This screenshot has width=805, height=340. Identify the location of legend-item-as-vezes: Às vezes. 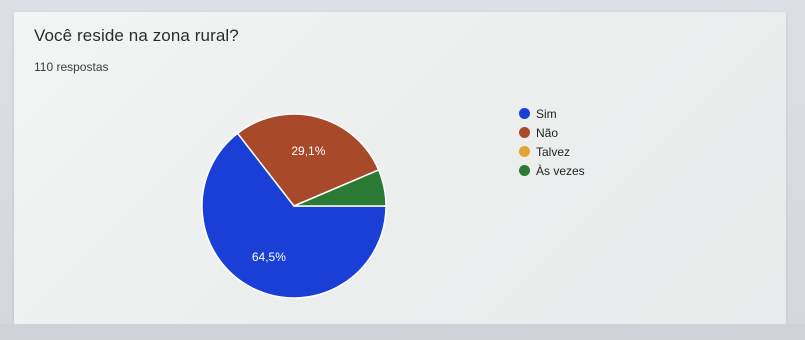
(552, 170).